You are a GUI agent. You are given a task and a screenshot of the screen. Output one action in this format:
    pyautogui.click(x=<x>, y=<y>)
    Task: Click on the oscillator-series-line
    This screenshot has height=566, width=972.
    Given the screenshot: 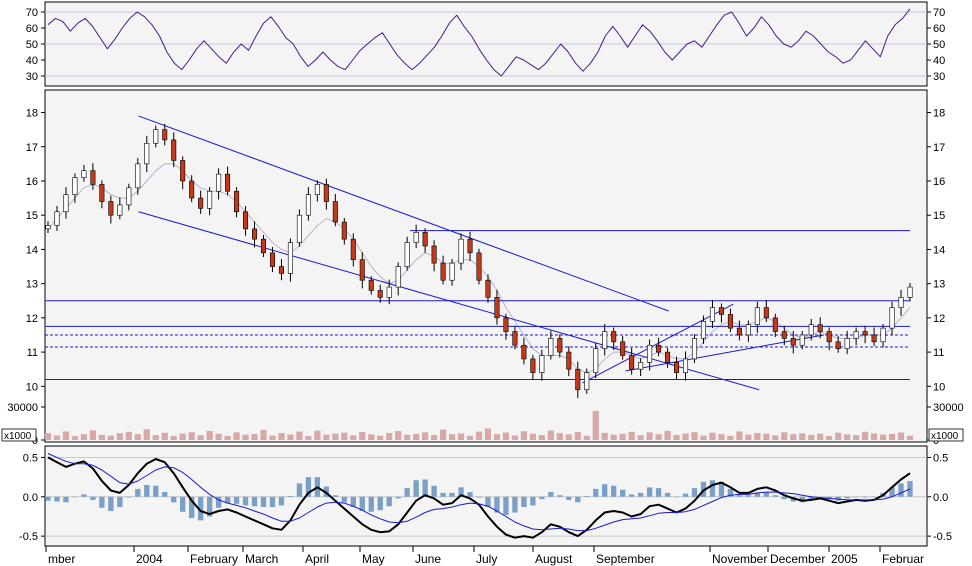 What is the action you would take?
    pyautogui.click(x=479, y=42)
    